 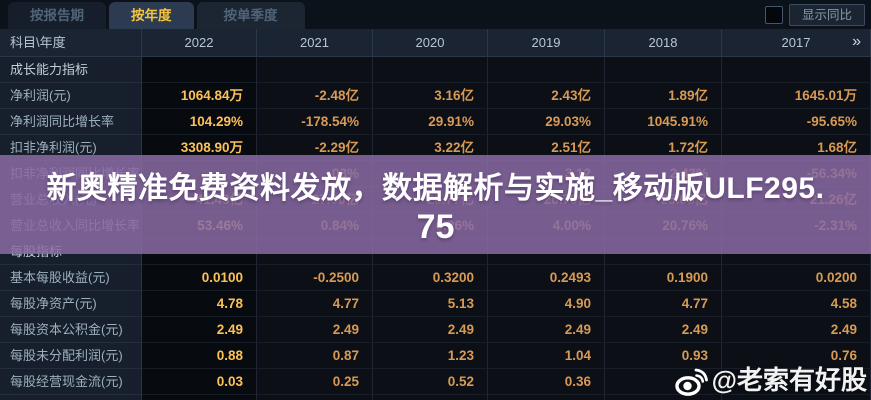 I want to click on cell-2017: 2.49, so click(x=796, y=330).